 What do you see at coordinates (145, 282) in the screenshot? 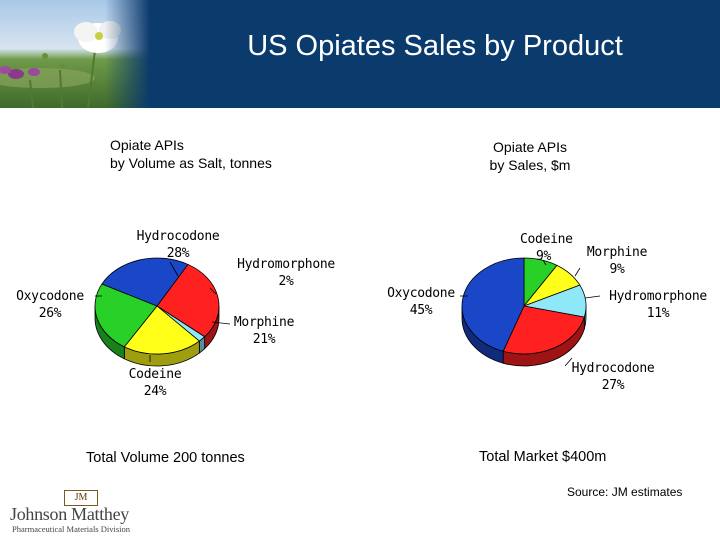
I see `pie1-slice-oxycodone` at bounding box center [145, 282].